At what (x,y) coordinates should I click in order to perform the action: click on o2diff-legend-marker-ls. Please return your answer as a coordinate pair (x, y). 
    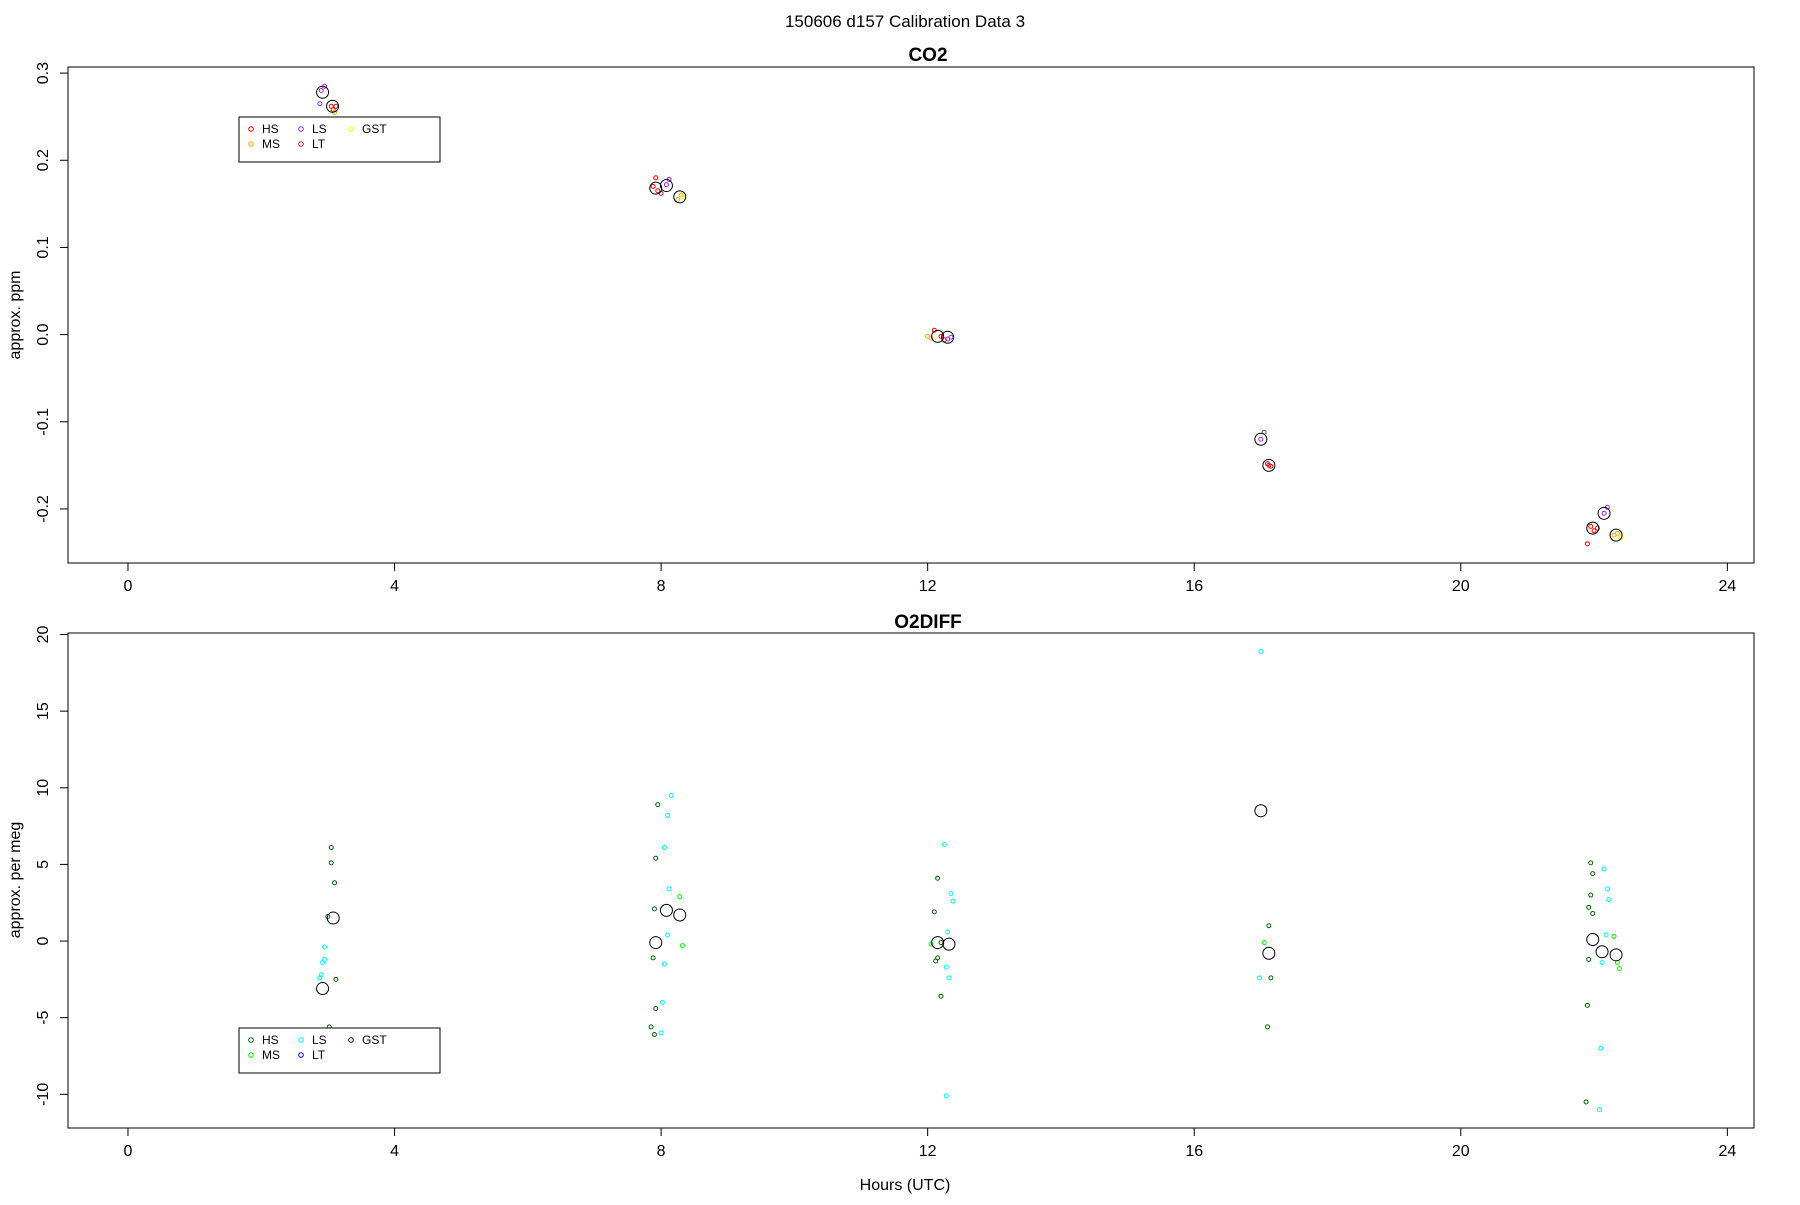
    Looking at the image, I should click on (301, 1040).